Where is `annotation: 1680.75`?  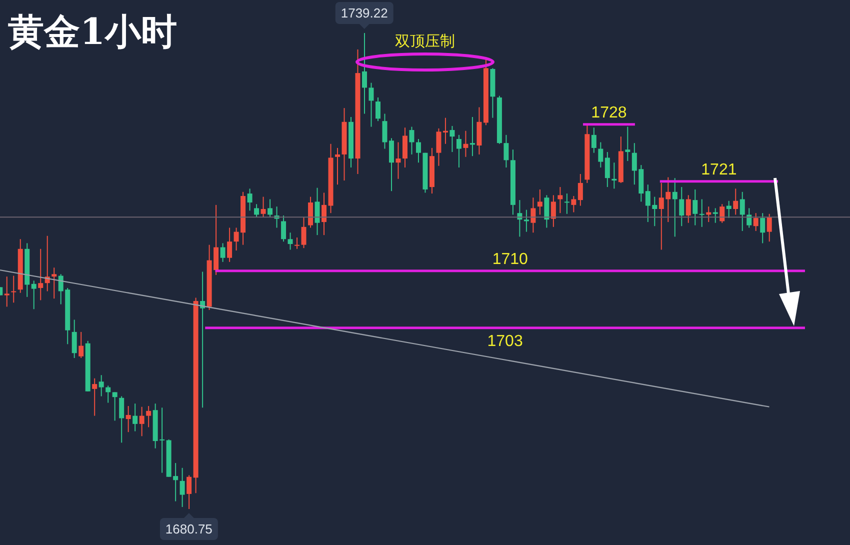
annotation: 1680.75 is located at coordinates (188, 529).